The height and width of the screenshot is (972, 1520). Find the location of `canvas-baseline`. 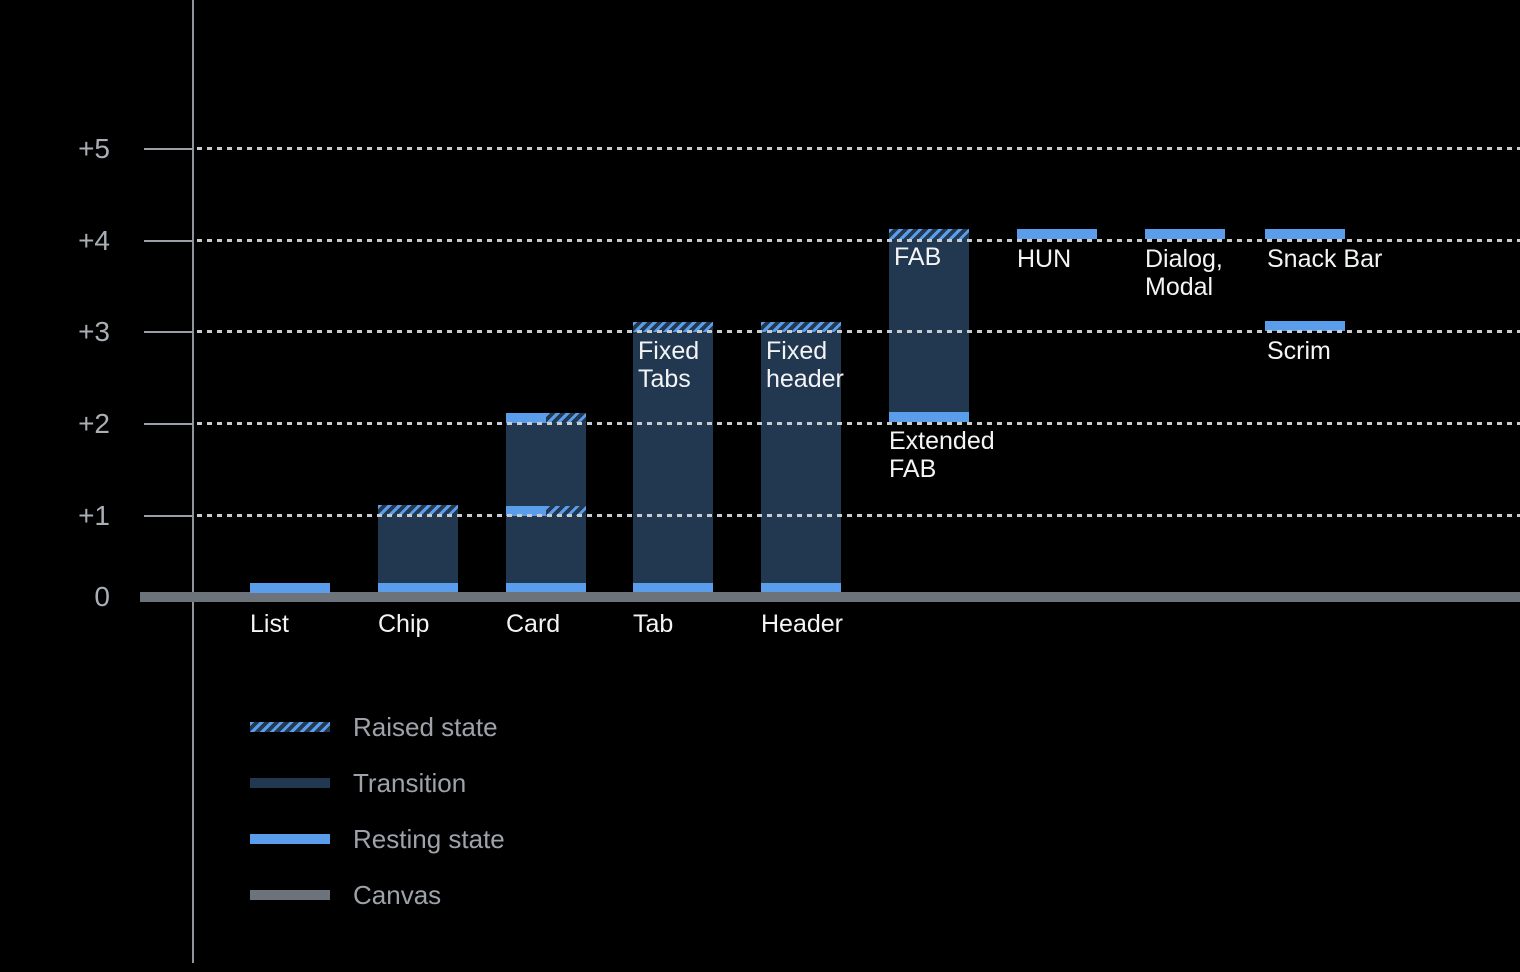

canvas-baseline is located at coordinates (830, 597).